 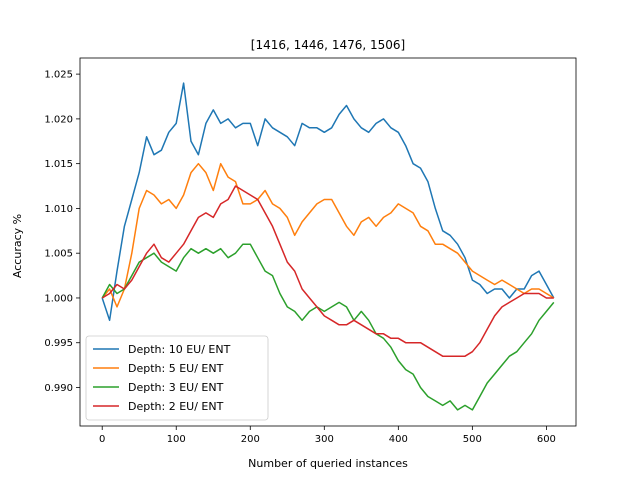 What do you see at coordinates (546, 439) in the screenshot?
I see `x-tick-label: 600` at bounding box center [546, 439].